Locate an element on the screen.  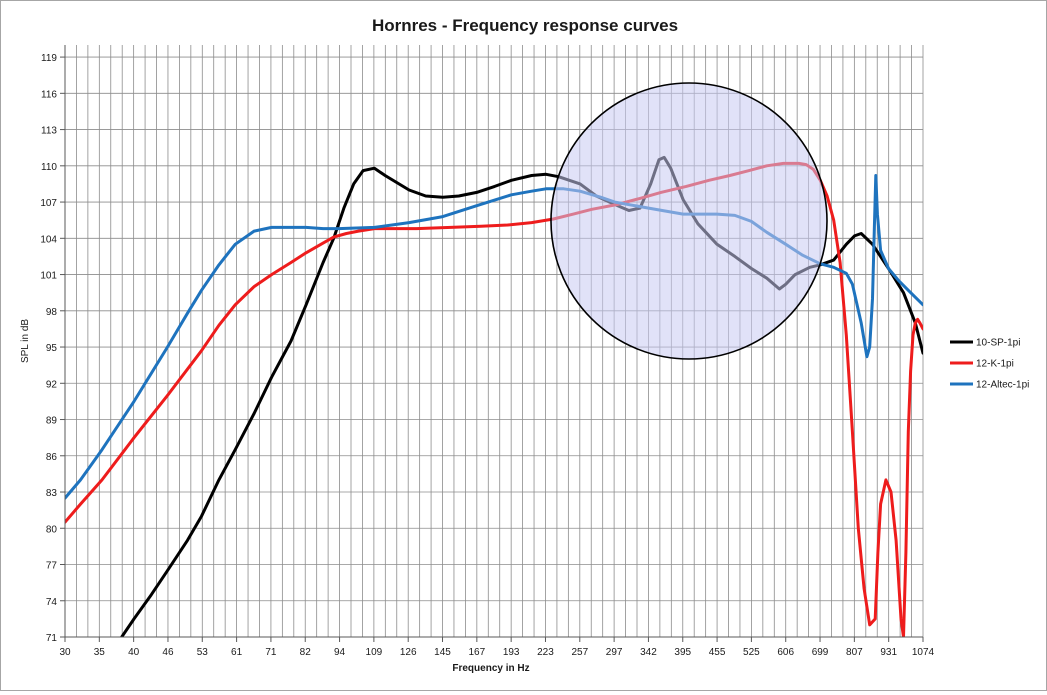
highlight-circle is located at coordinates (689, 221).